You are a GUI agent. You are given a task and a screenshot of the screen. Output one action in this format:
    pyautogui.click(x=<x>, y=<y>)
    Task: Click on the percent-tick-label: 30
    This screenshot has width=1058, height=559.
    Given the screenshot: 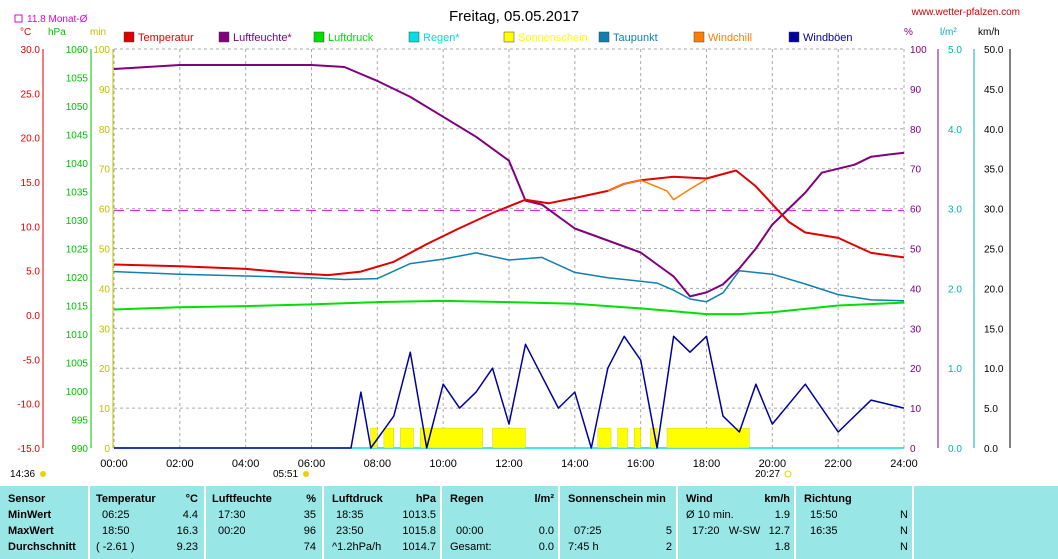 What is the action you would take?
    pyautogui.click(x=916, y=329)
    